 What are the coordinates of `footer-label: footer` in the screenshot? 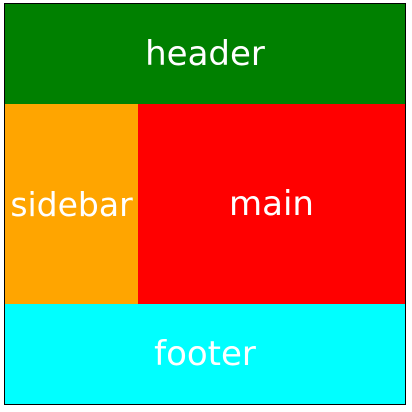 It's located at (205, 354).